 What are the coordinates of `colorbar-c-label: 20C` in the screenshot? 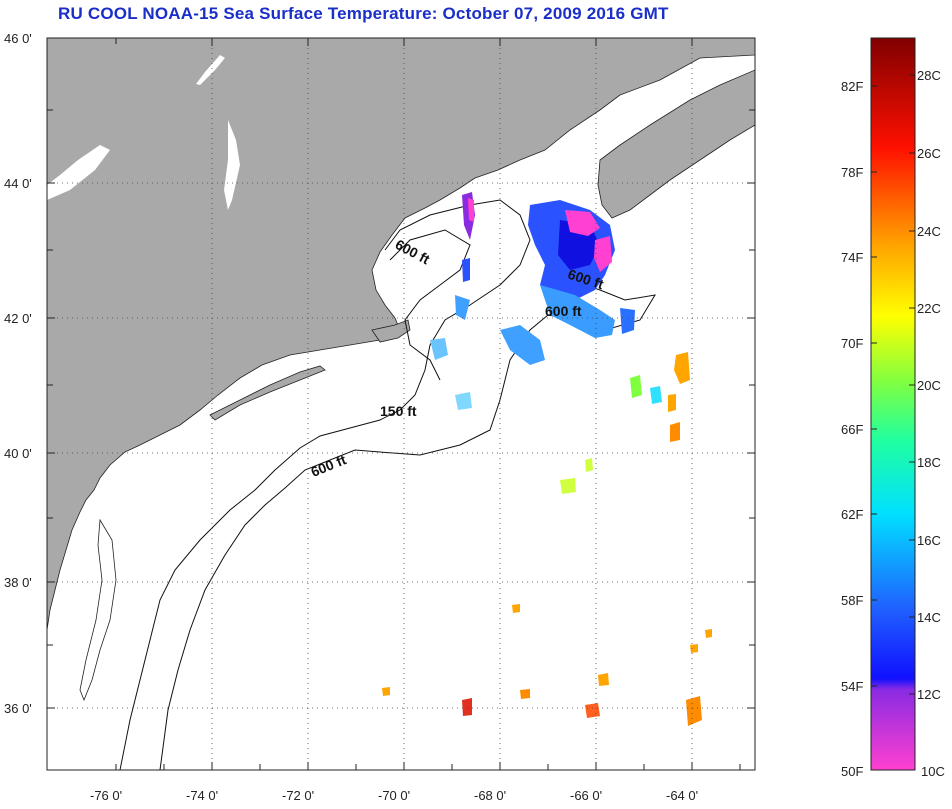 It's located at (929, 385).